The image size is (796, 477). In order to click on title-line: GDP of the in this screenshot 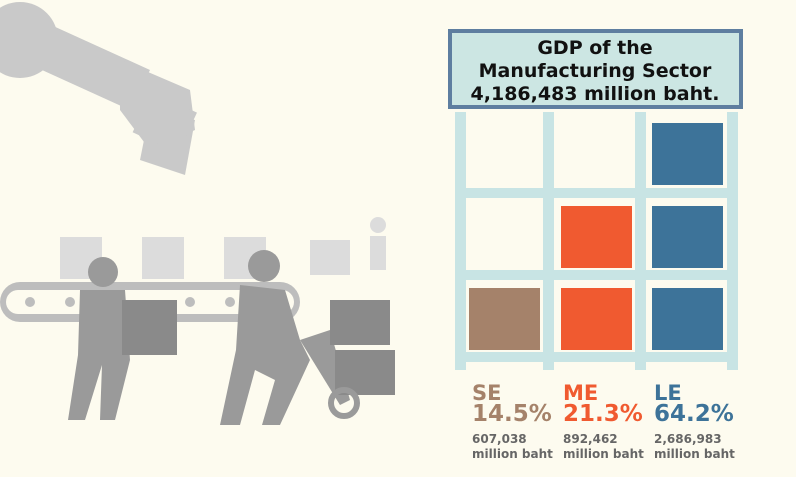, I will do `click(594, 48)`.